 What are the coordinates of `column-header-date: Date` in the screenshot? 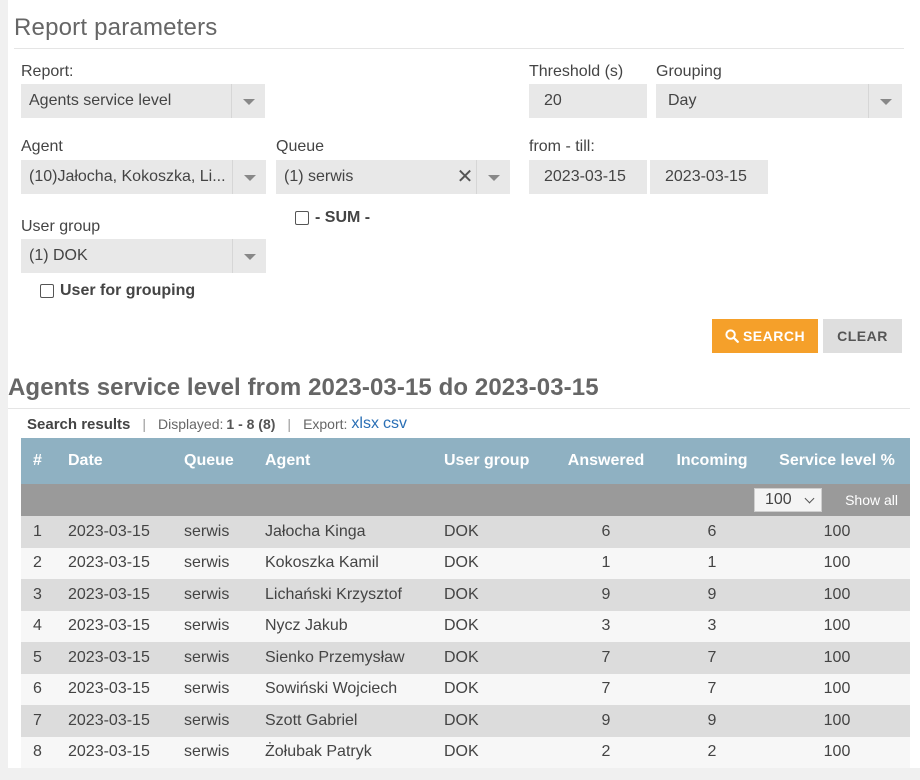 It's located at (126, 461).